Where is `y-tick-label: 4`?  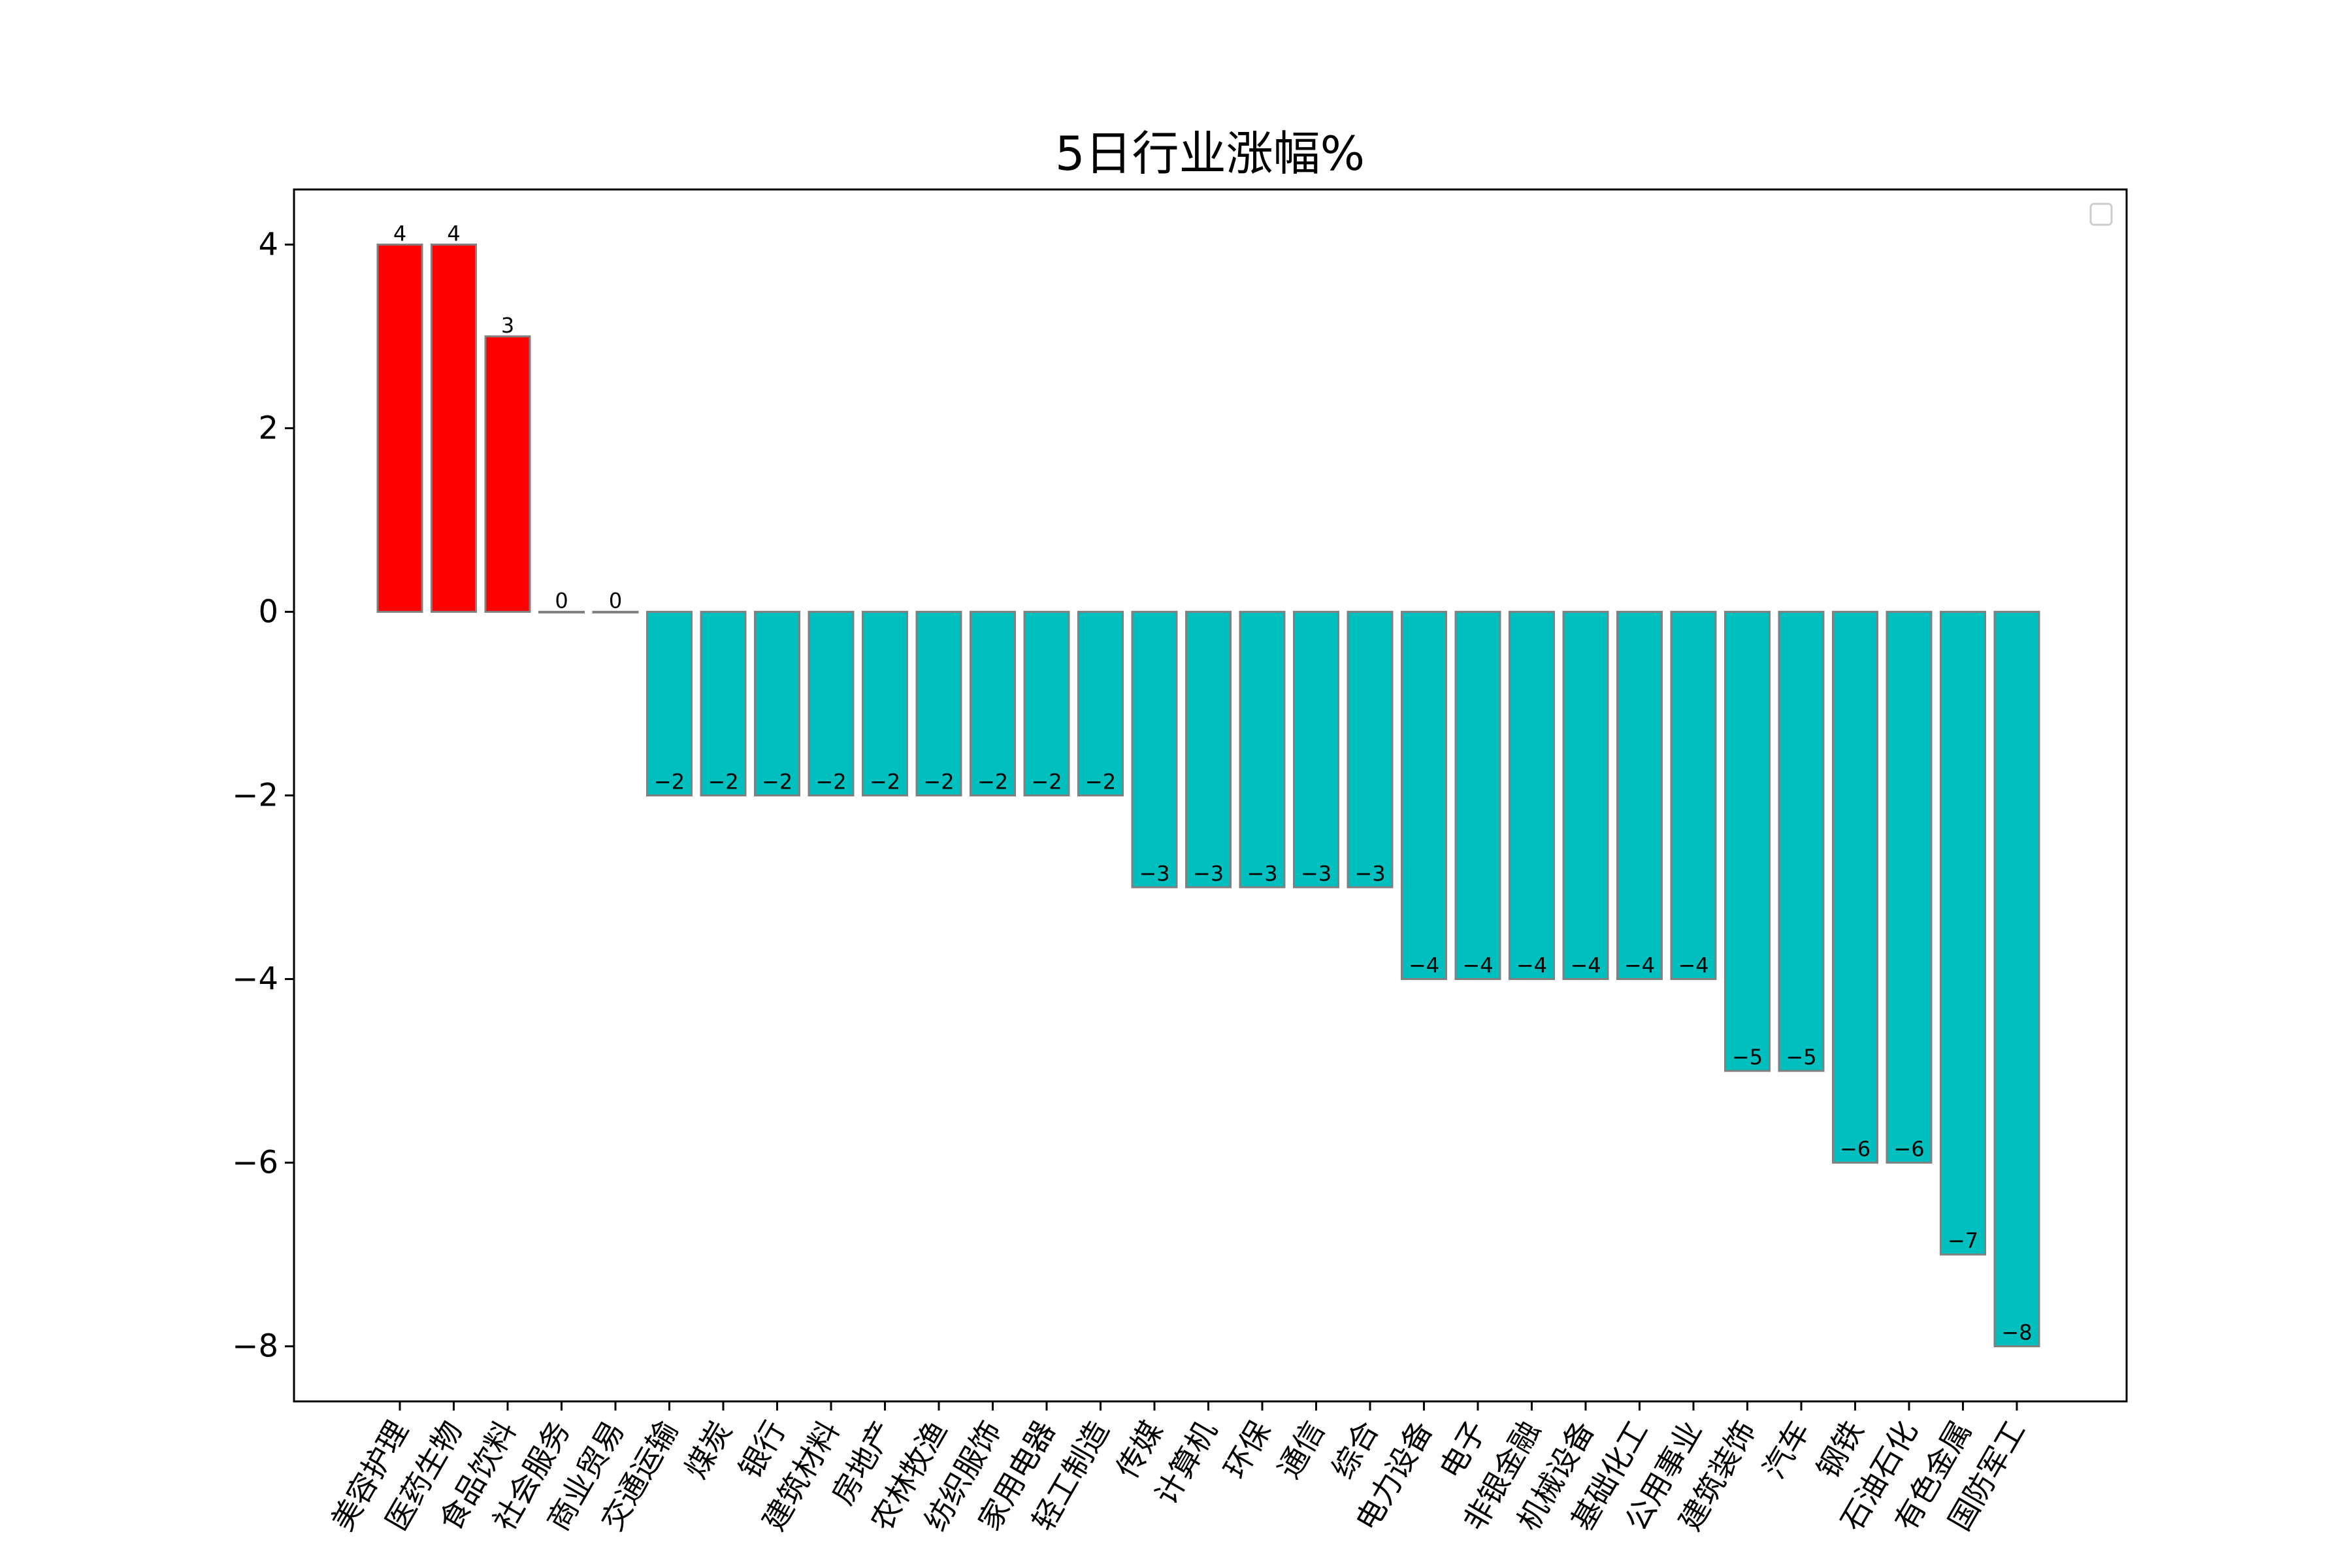
y-tick-label: 4 is located at coordinates (268, 244).